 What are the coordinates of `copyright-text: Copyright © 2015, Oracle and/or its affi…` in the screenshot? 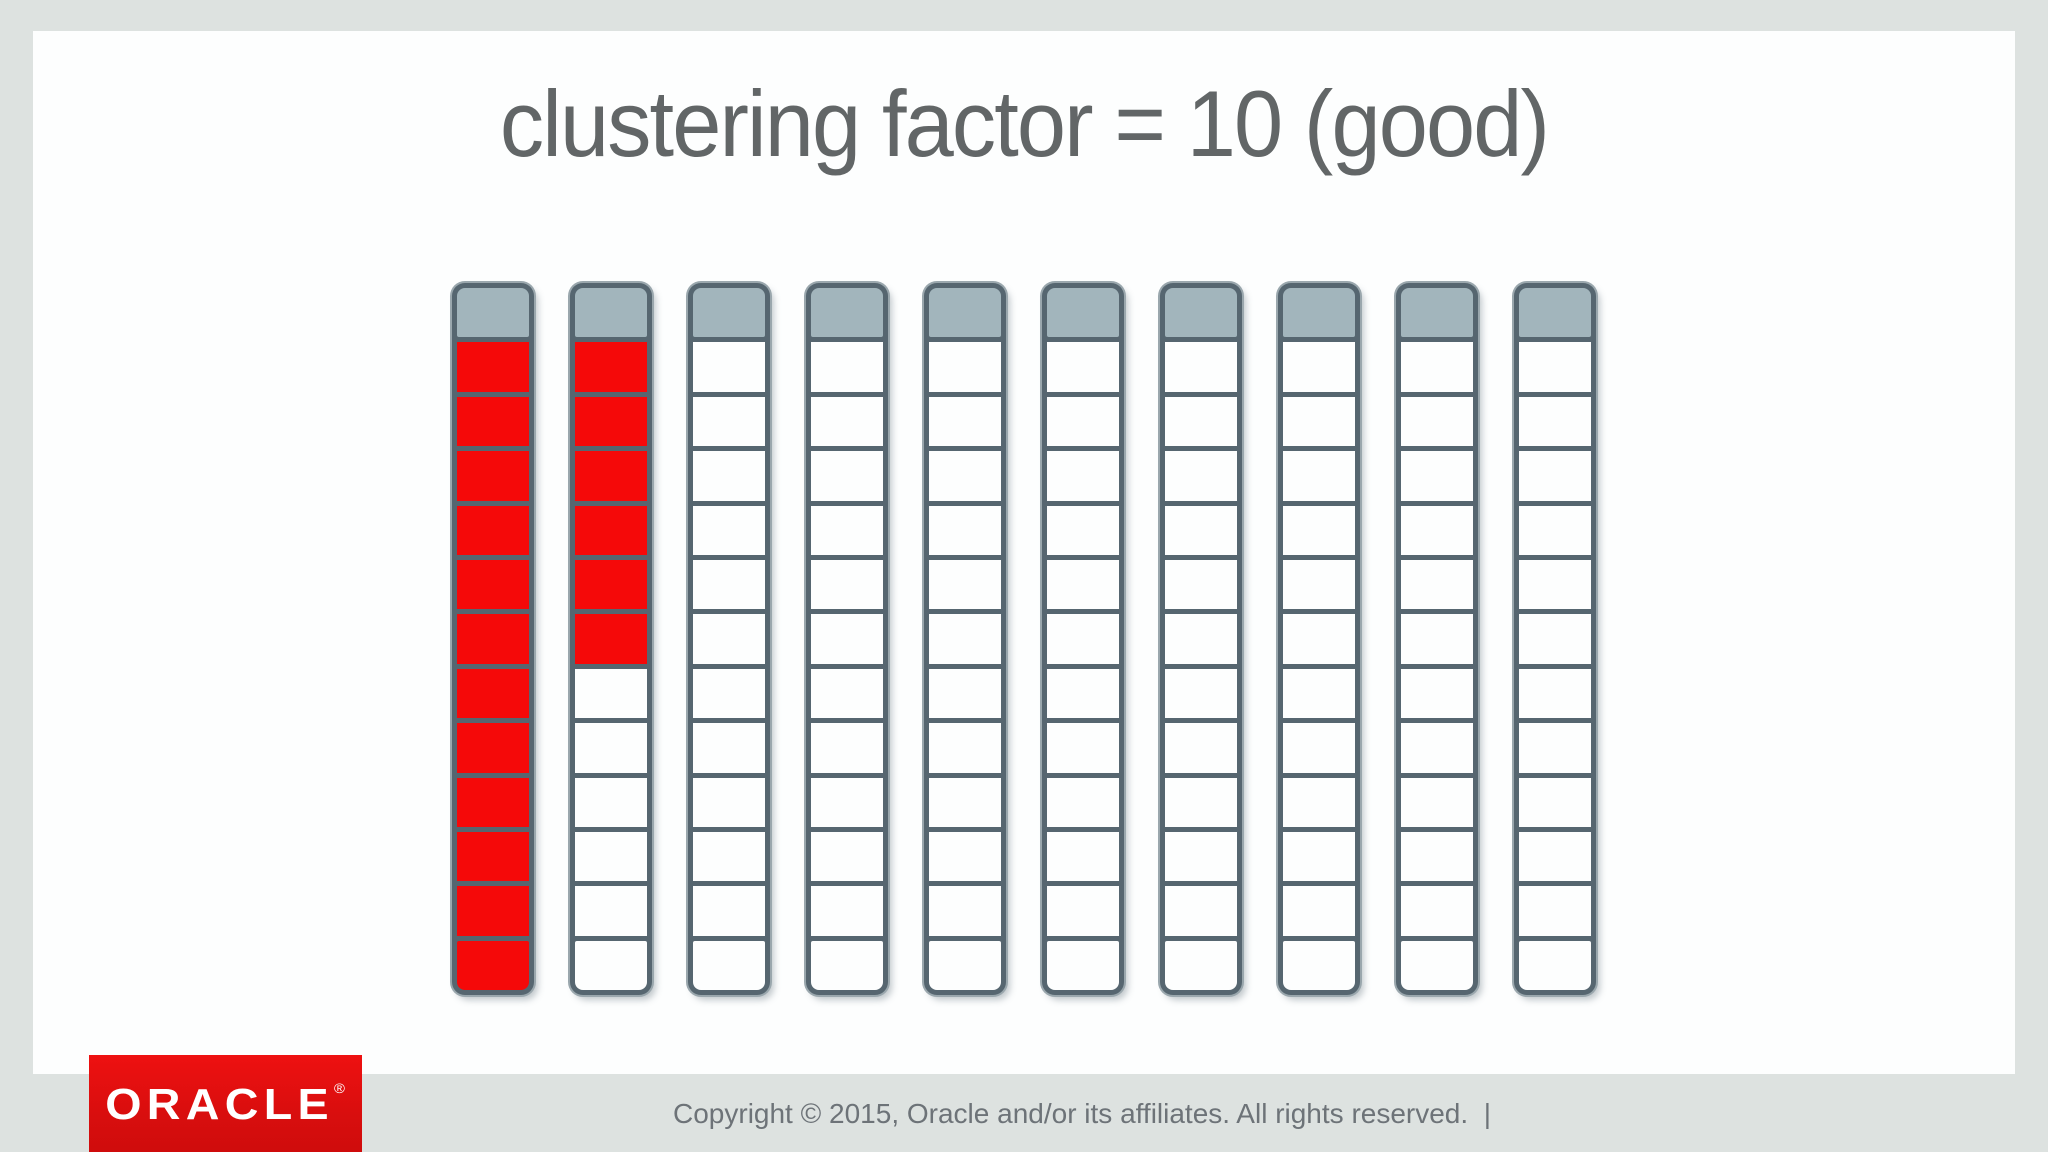 It's located at (1082, 1113).